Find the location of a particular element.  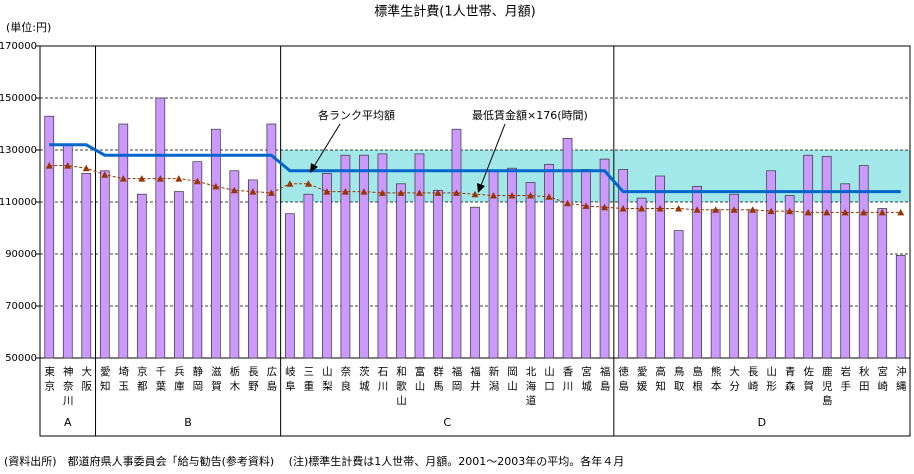

x-tick-label: 岩手 is located at coordinates (845, 380).